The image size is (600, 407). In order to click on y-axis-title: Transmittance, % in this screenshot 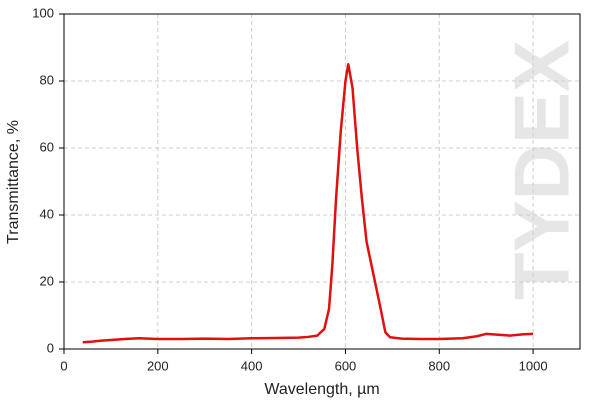, I will do `click(13, 182)`.